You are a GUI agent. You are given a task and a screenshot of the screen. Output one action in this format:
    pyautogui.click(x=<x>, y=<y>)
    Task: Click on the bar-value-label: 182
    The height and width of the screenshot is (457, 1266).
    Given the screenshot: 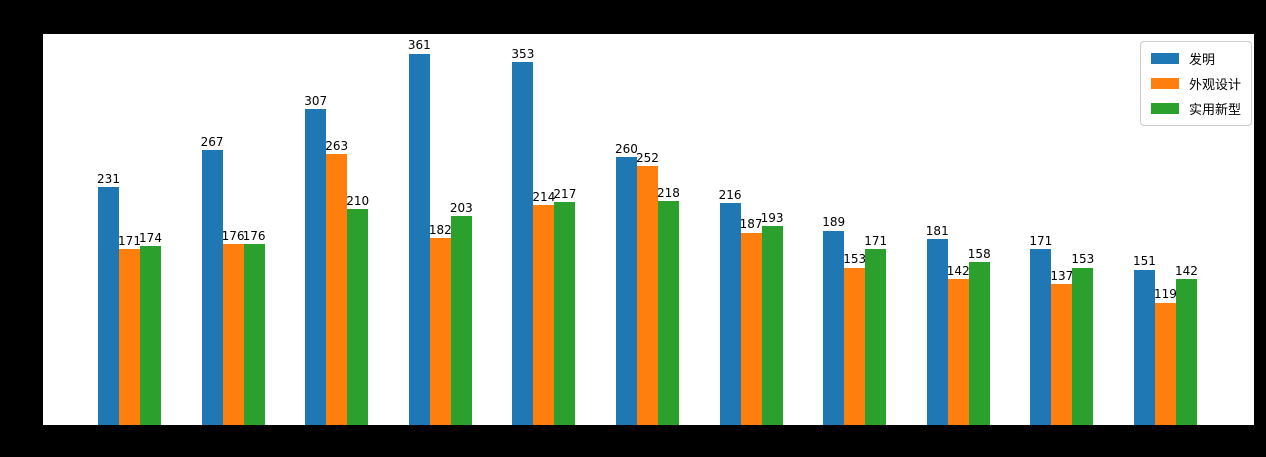 What is the action you would take?
    pyautogui.click(x=440, y=229)
    